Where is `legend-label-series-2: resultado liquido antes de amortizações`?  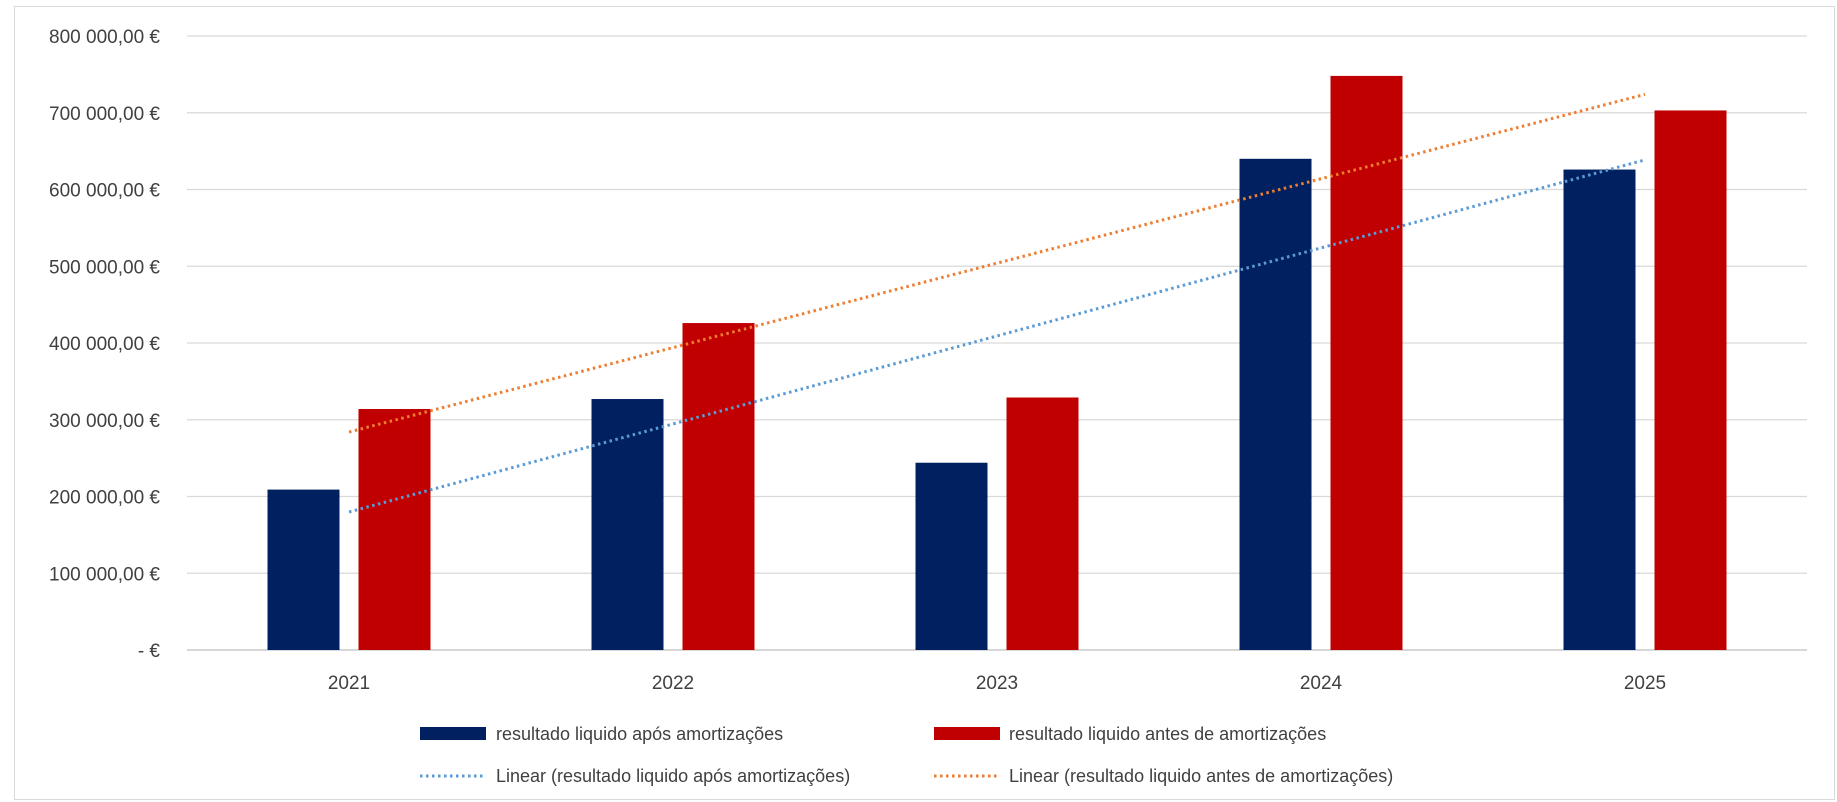 legend-label-series-2: resultado liquido antes de amortizações is located at coordinates (1167, 734).